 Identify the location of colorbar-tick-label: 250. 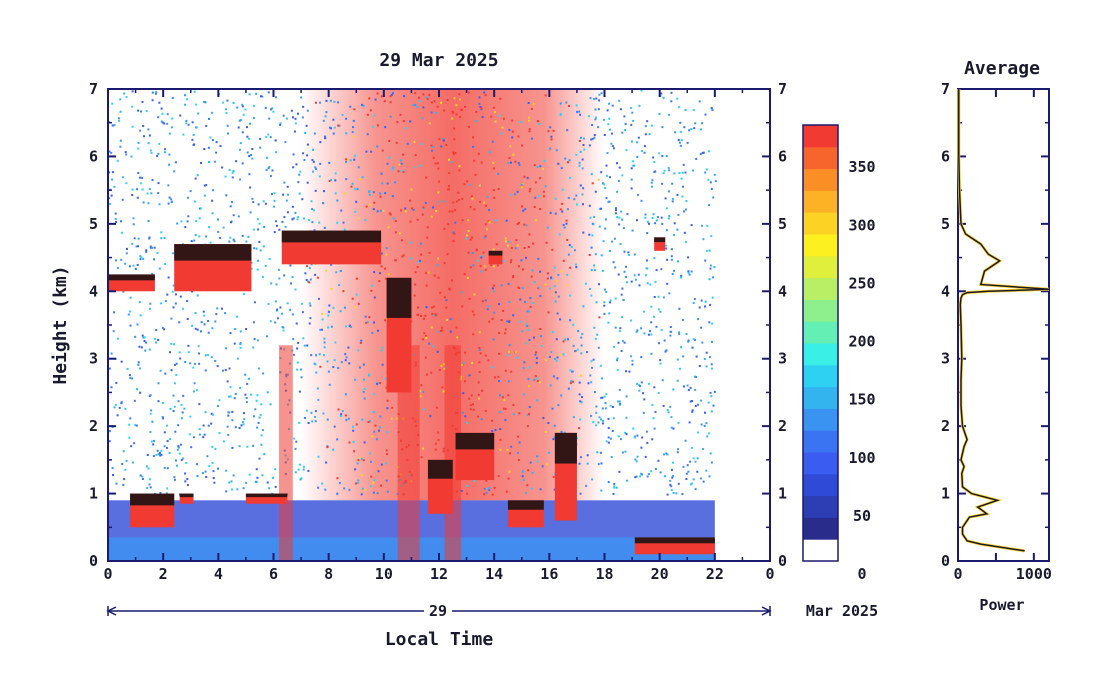
(861, 283).